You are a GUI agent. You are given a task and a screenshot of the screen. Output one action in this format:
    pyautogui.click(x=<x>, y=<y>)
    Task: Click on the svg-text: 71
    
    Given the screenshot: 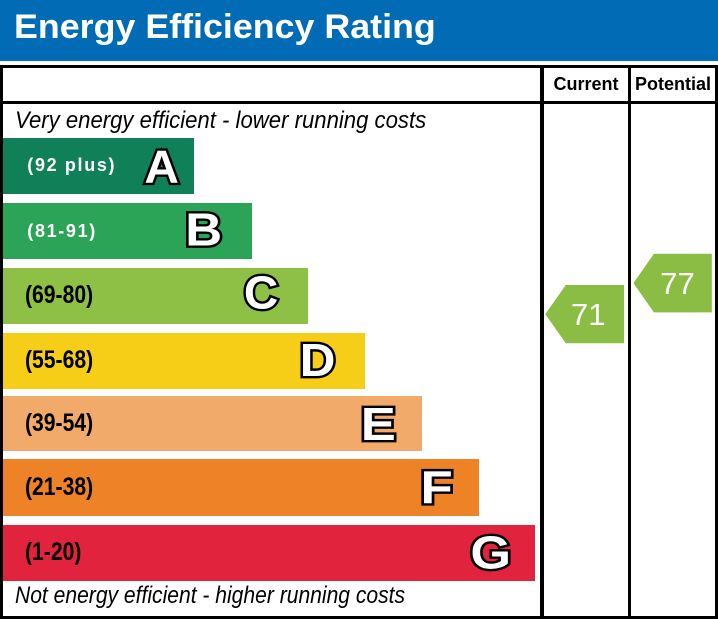 What is the action you would take?
    pyautogui.click(x=588, y=314)
    